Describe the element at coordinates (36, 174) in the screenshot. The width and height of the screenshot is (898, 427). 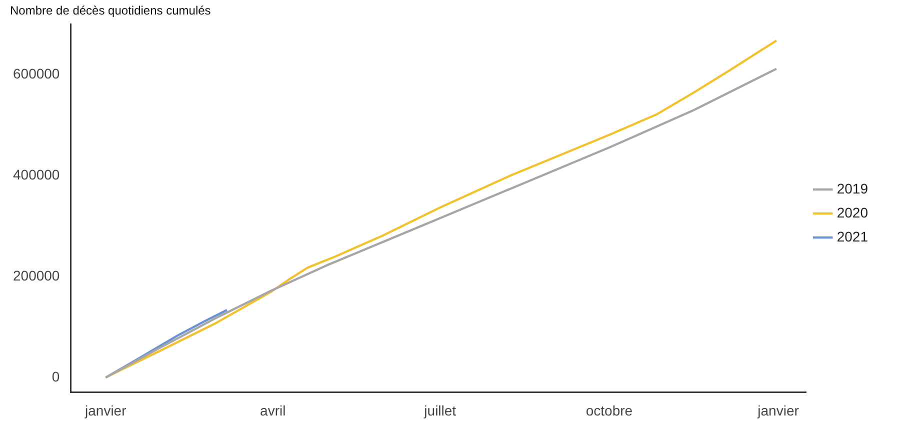
I see `y-tick-label: 400000` at that location.